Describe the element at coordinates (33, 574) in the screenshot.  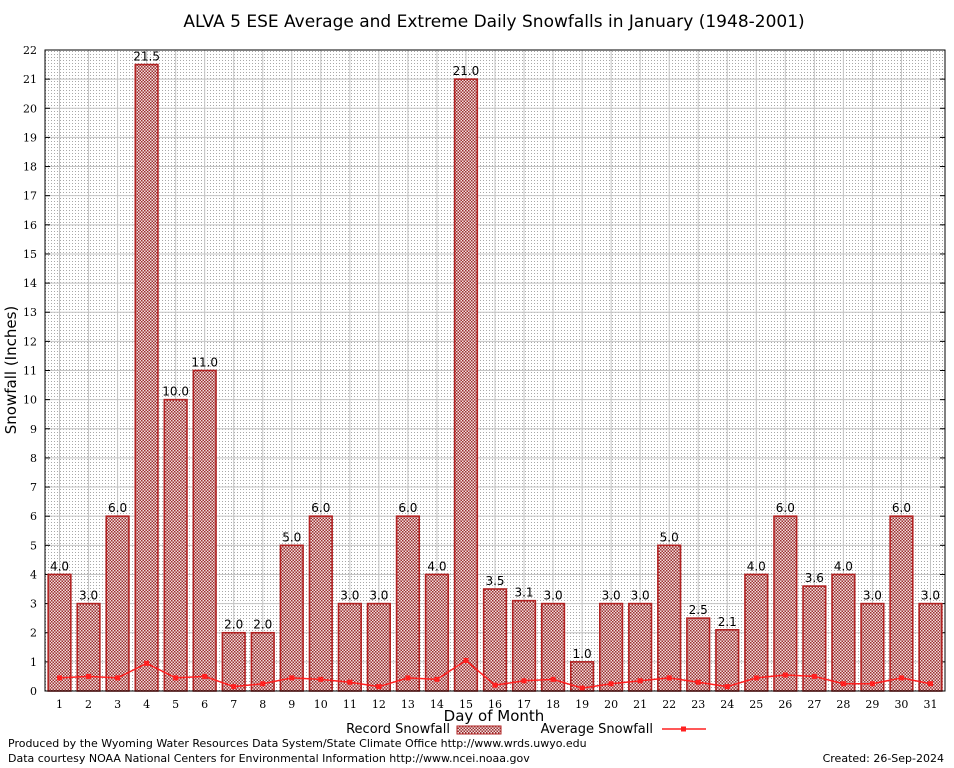
I see `y-tick-label: 4` at that location.